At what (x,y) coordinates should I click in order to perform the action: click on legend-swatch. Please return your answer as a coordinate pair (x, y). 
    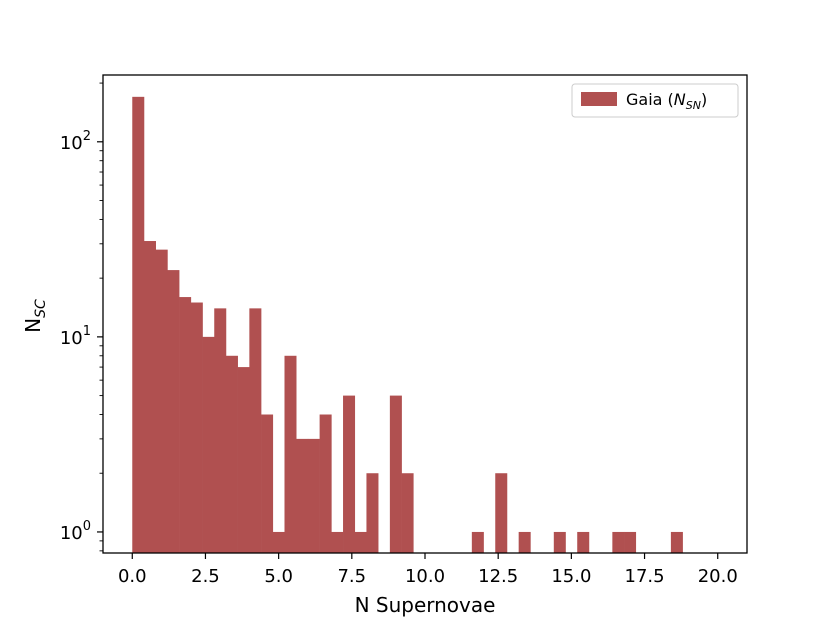
    Looking at the image, I should click on (599, 99).